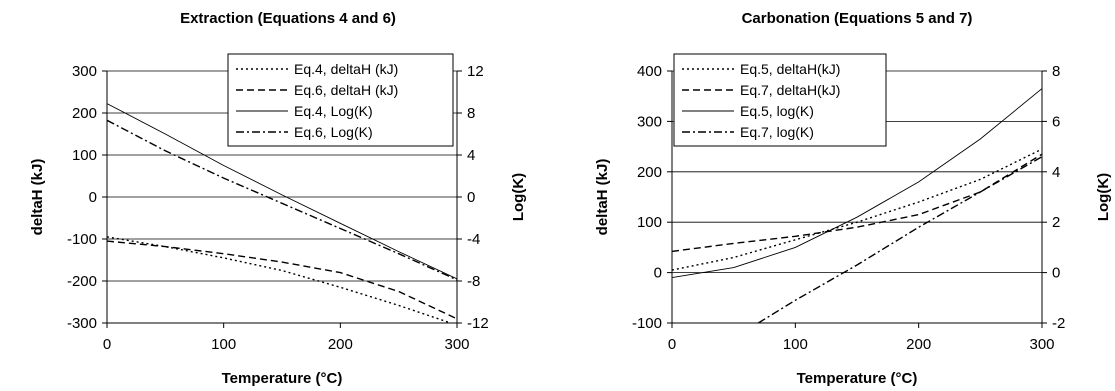 The height and width of the screenshot is (391, 1115). Describe the element at coordinates (473, 281) in the screenshot. I see `y2-tick-label: -8` at that location.